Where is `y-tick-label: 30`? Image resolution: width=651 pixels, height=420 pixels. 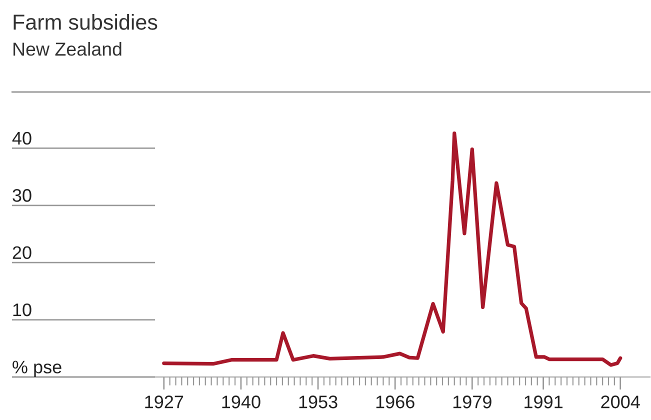 y-tick-label: 30 is located at coordinates (22, 195).